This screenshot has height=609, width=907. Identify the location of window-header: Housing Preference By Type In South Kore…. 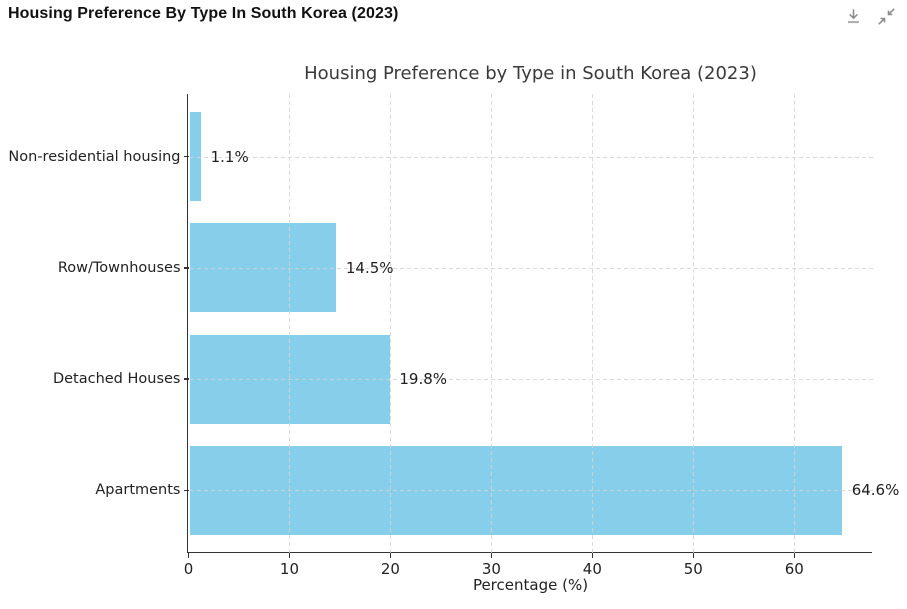
(453, 17).